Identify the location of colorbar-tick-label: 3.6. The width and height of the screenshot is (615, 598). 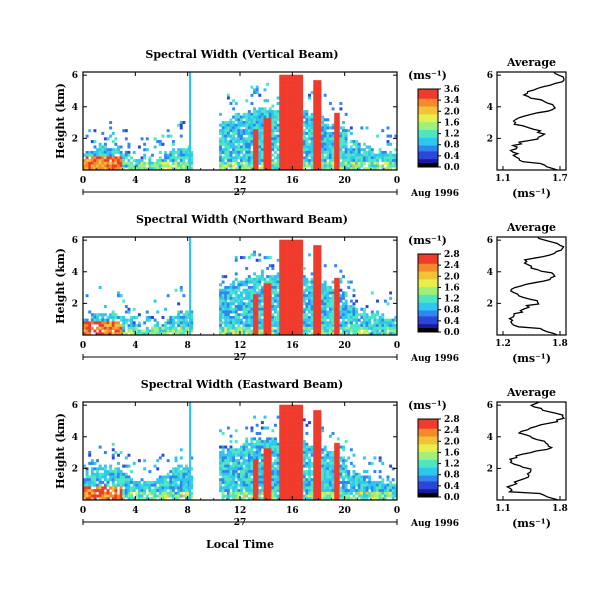
(452, 90).